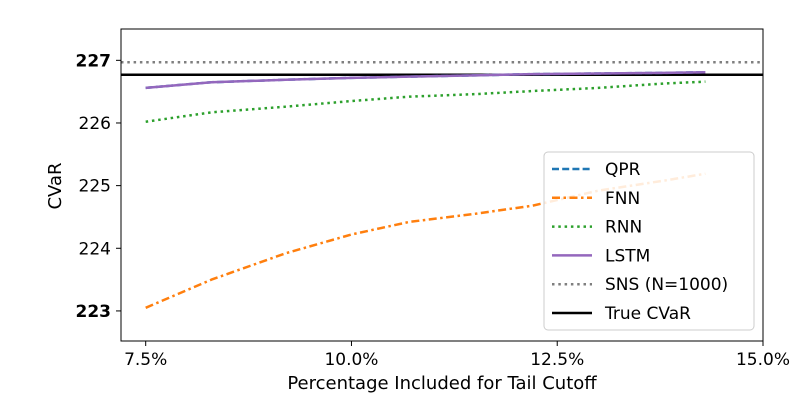 Image resolution: width=800 pixels, height=400 pixels. What do you see at coordinates (442, 383) in the screenshot?
I see `x-axis-label: Percentage Included for Tail Cutoff` at bounding box center [442, 383].